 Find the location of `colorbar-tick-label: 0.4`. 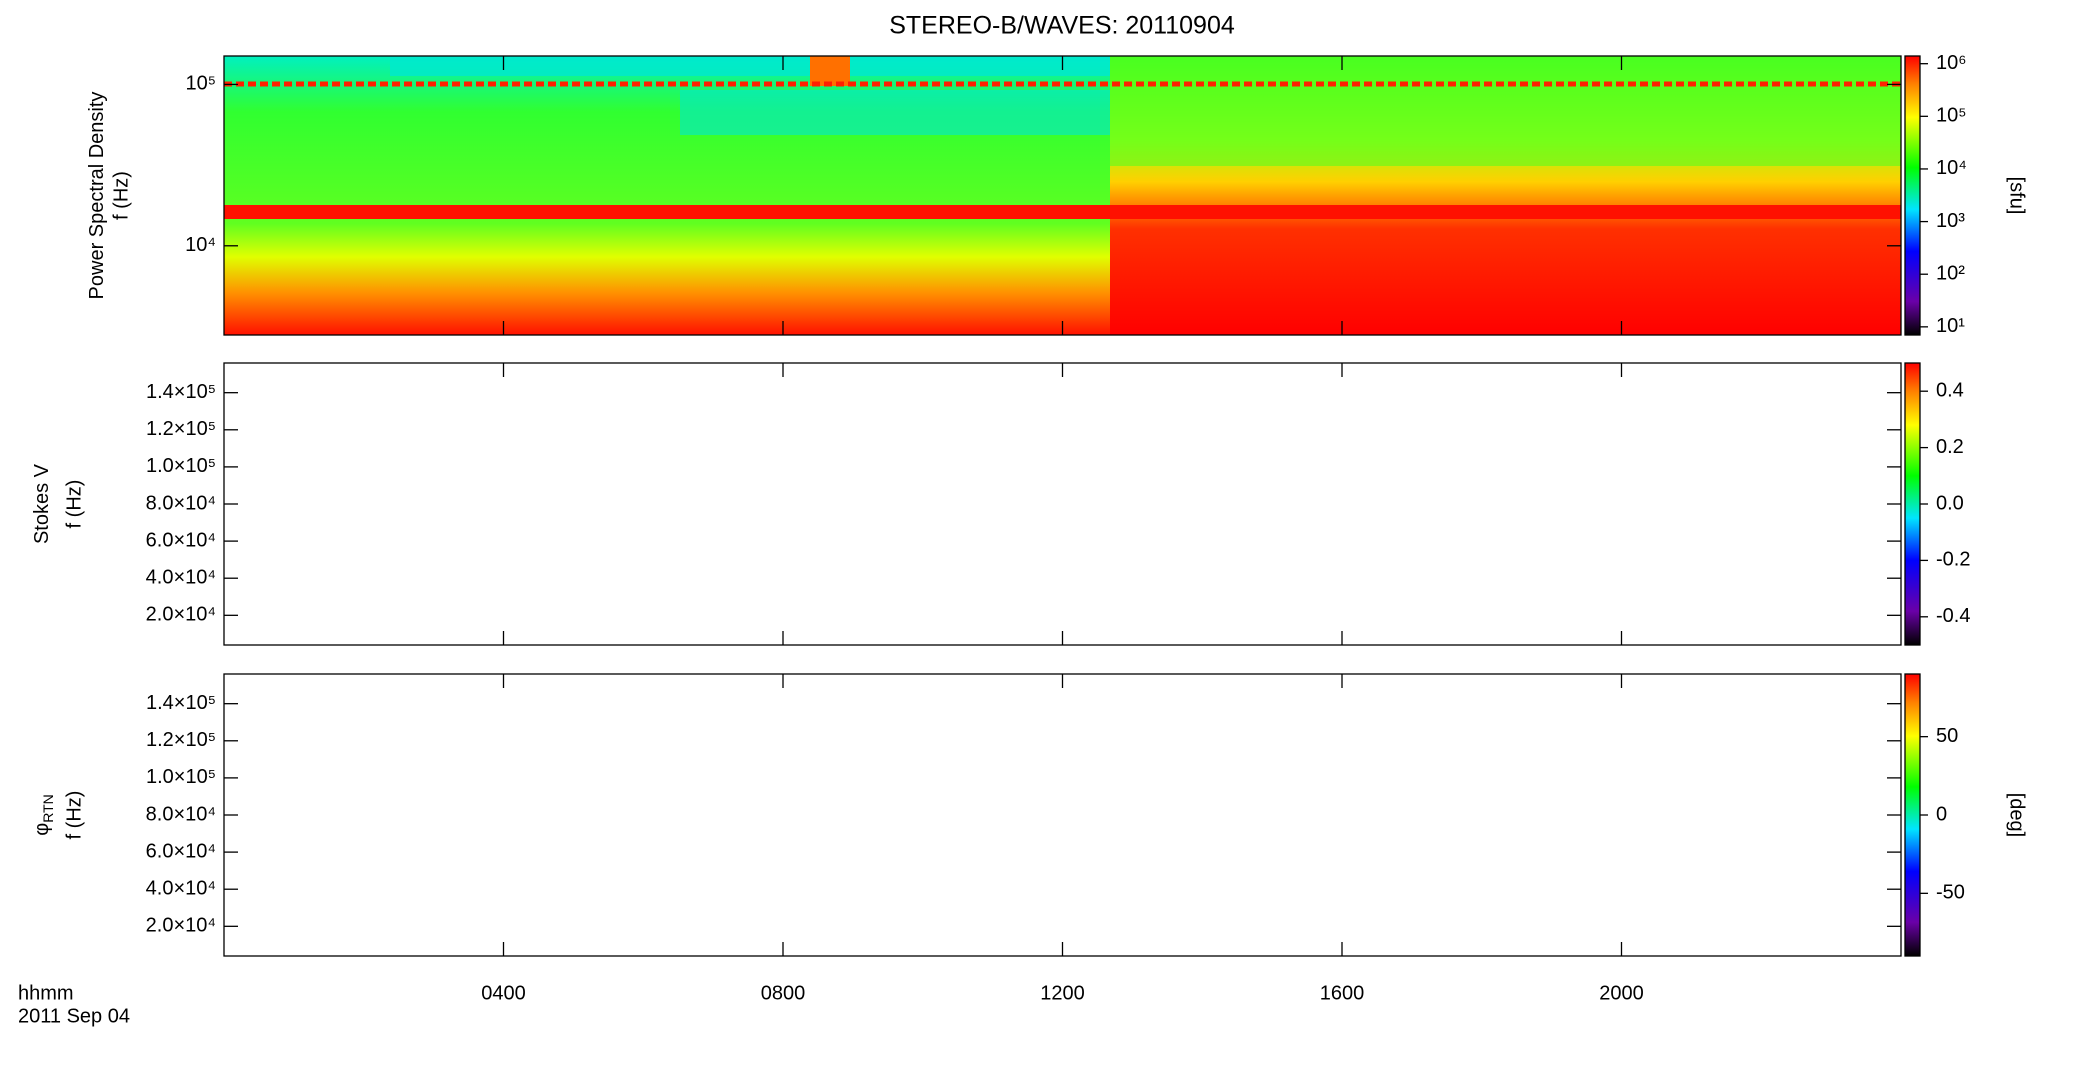

colorbar-tick-label: 0.4 is located at coordinates (1950, 390).